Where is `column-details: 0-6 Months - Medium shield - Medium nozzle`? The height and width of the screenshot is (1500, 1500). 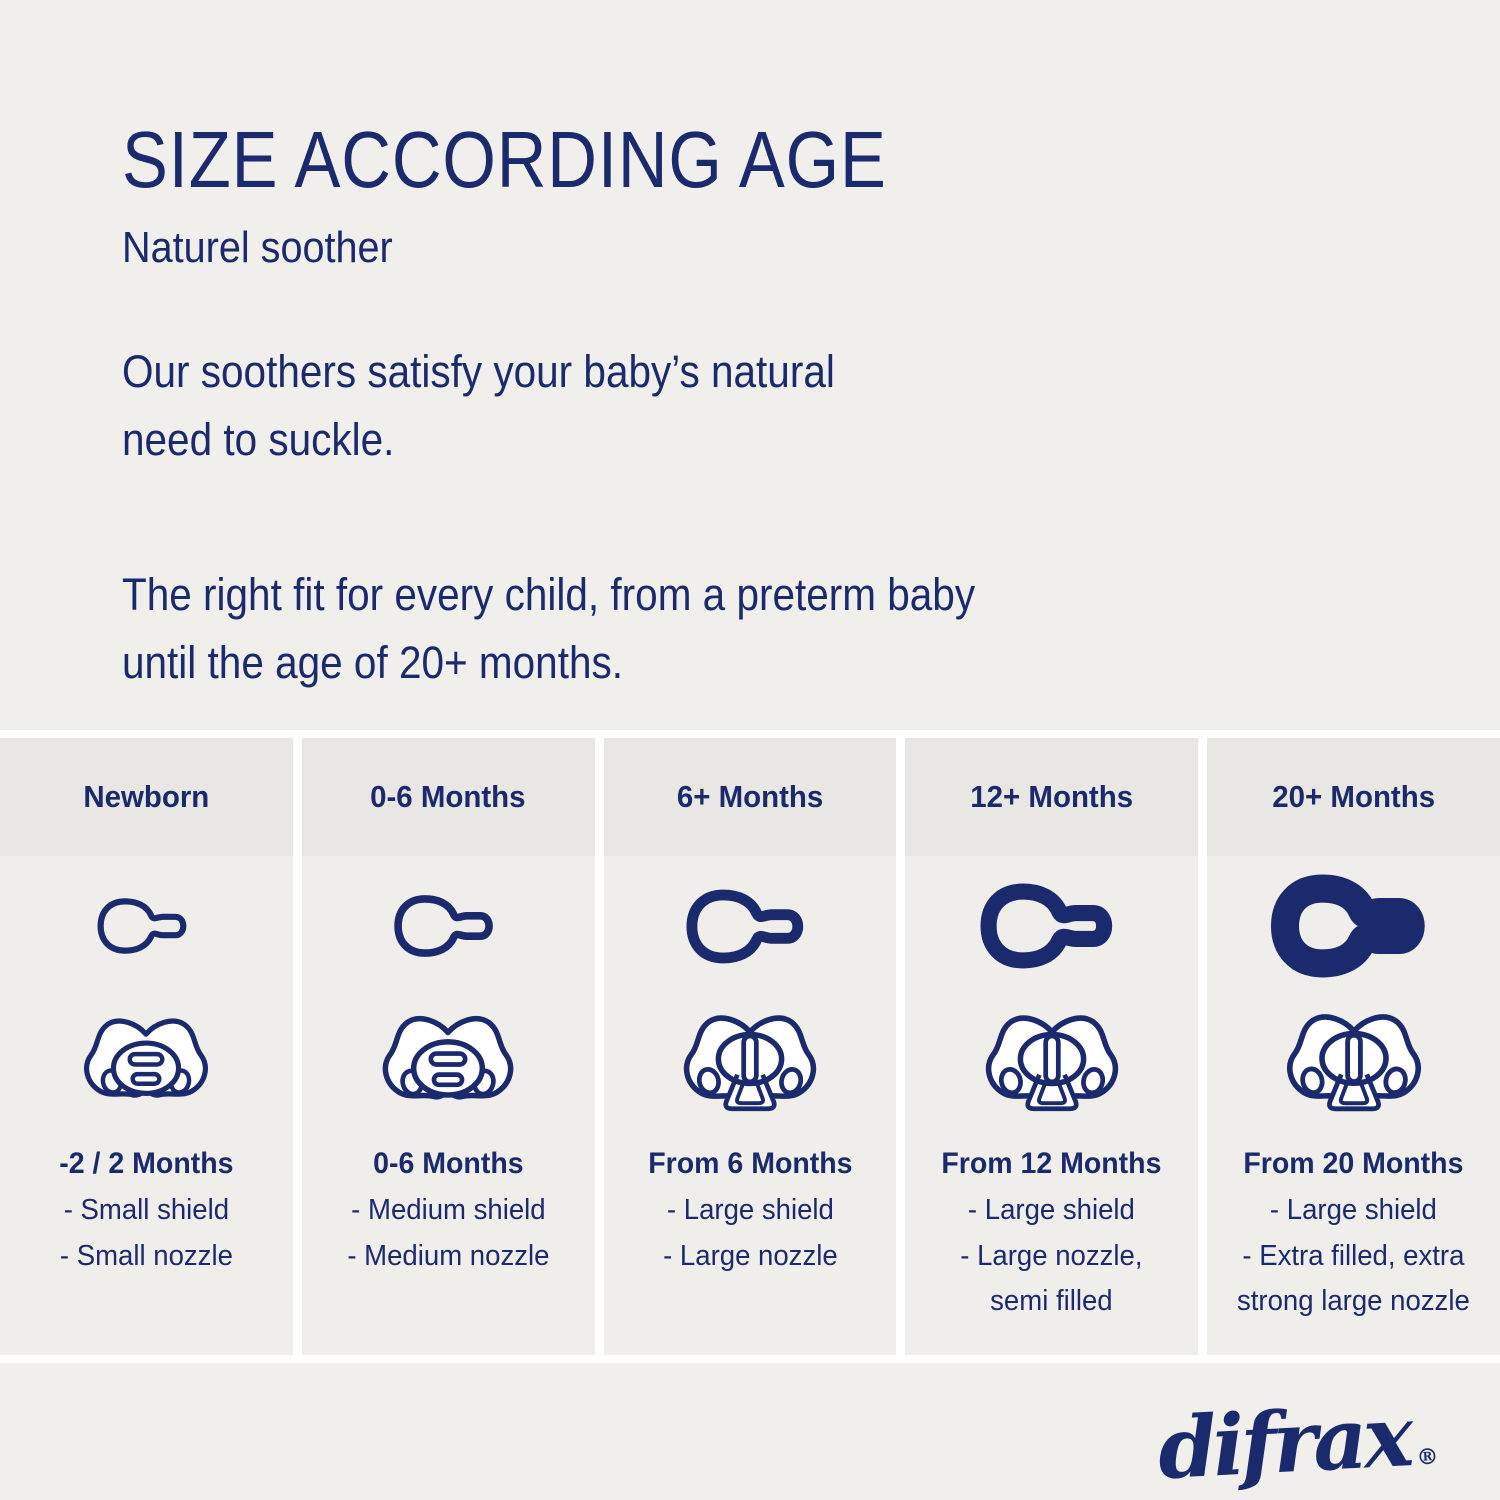 column-details: 0-6 Months - Medium shield - Medium nozzle is located at coordinates (448, 1209).